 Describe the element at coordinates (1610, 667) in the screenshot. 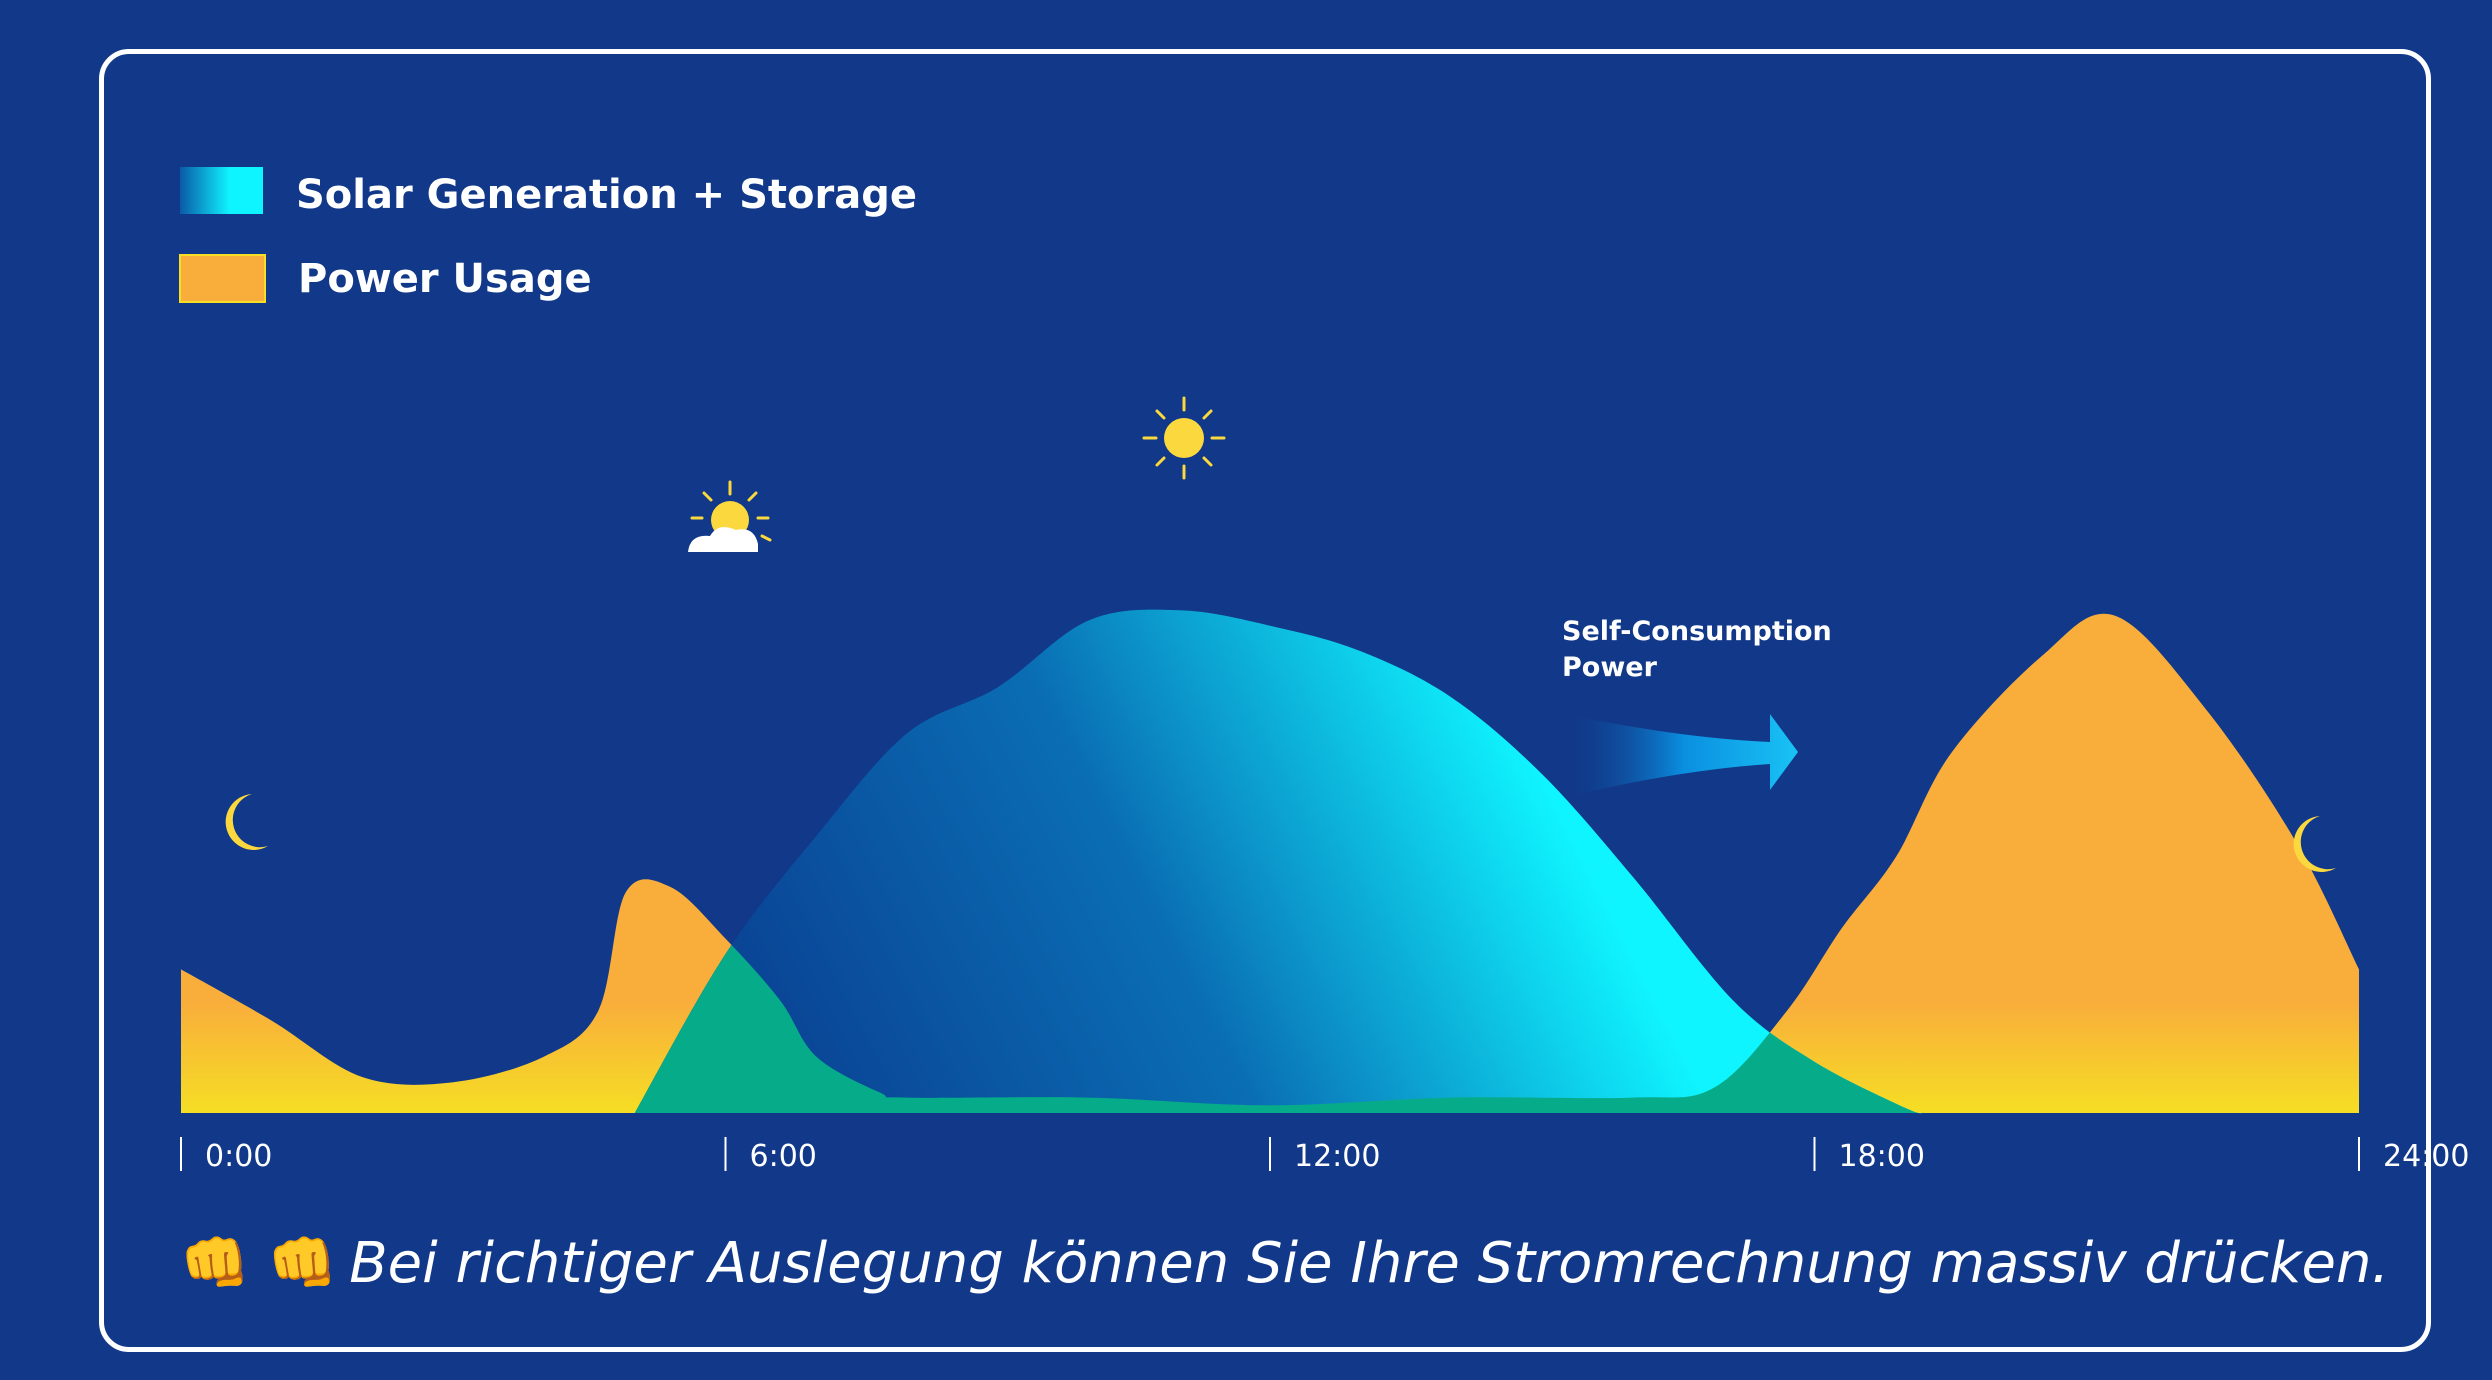

I see `annotation-line-2: Power` at that location.